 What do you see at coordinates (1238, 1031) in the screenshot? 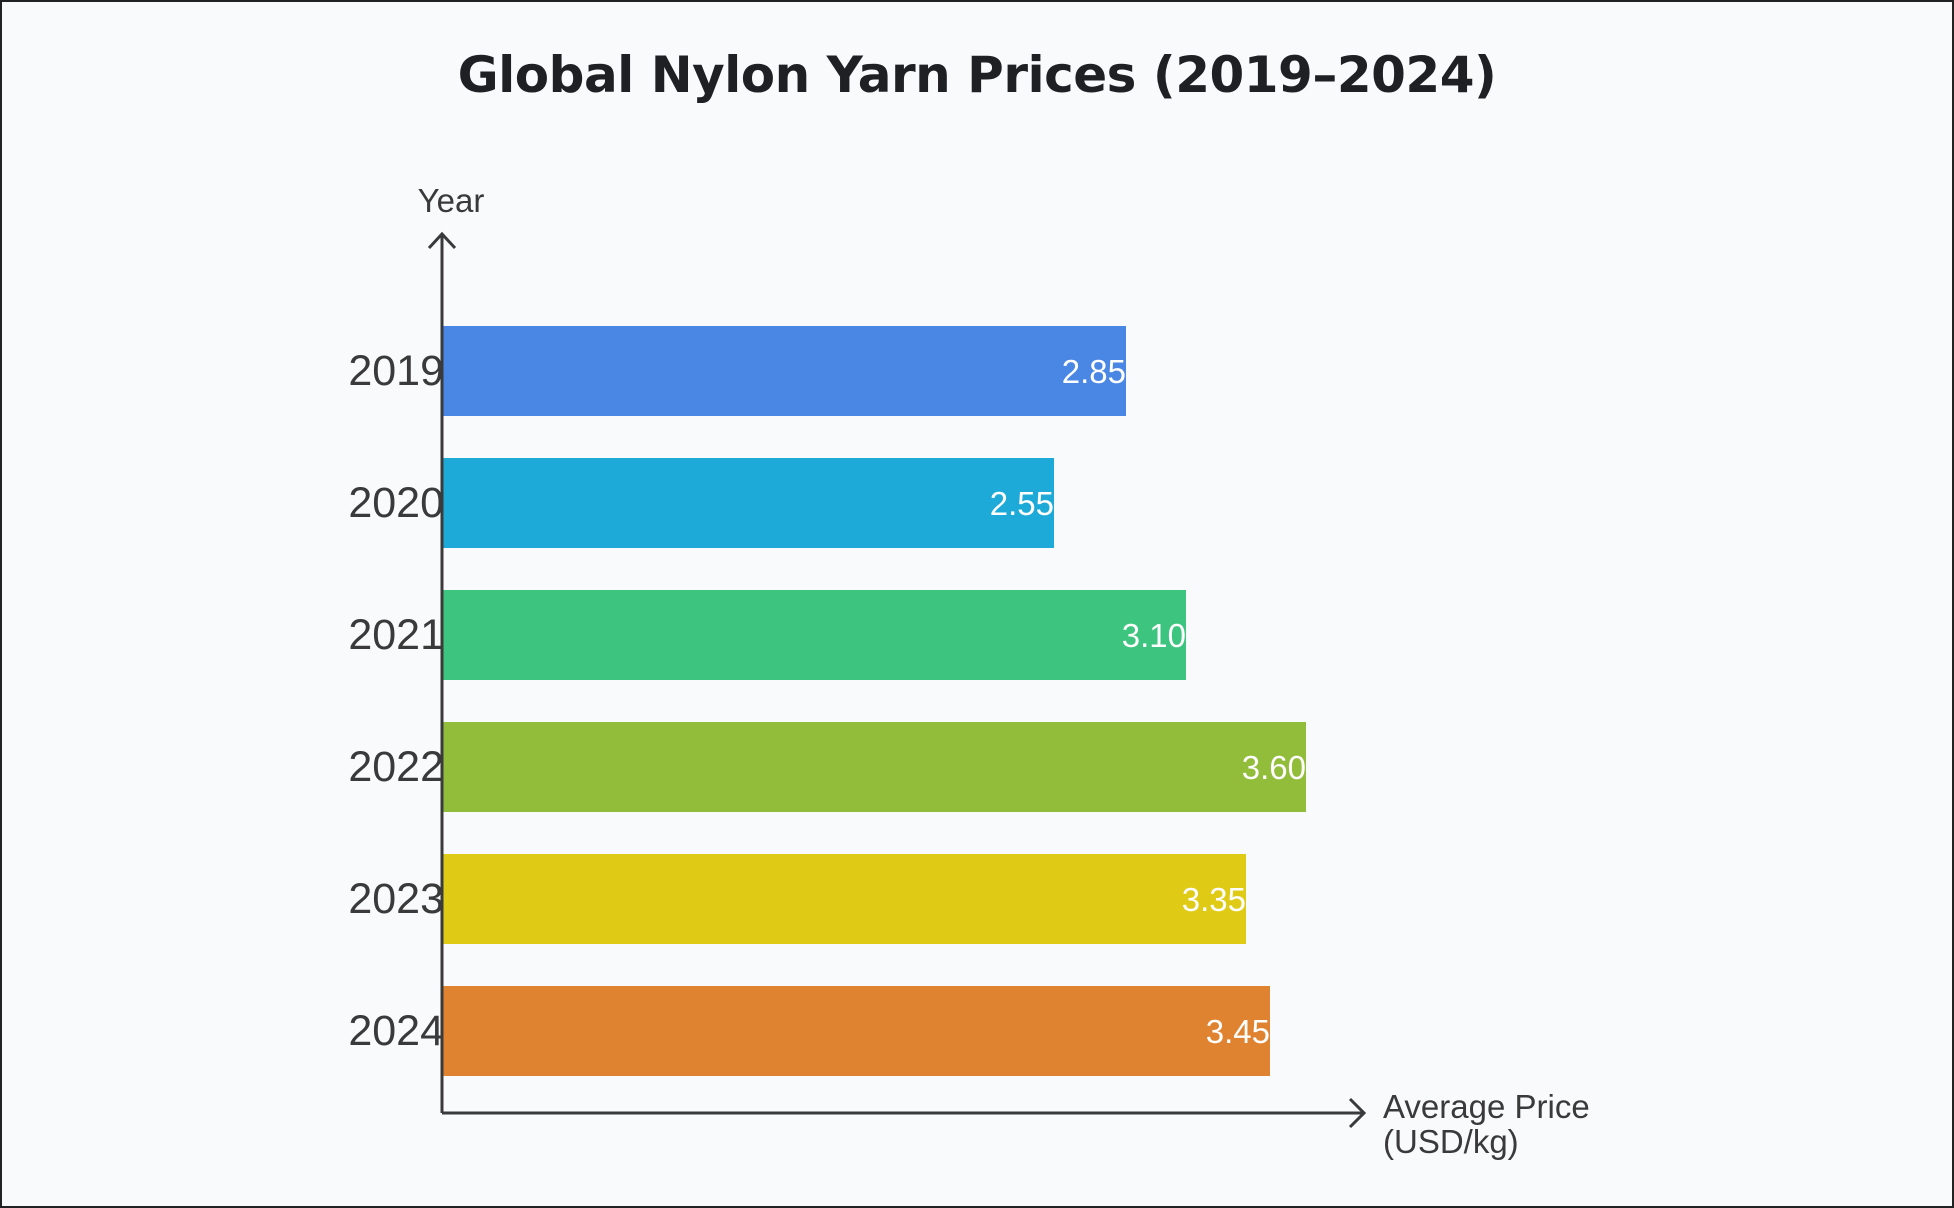
I see `value-label-2024: 3.45` at bounding box center [1238, 1031].